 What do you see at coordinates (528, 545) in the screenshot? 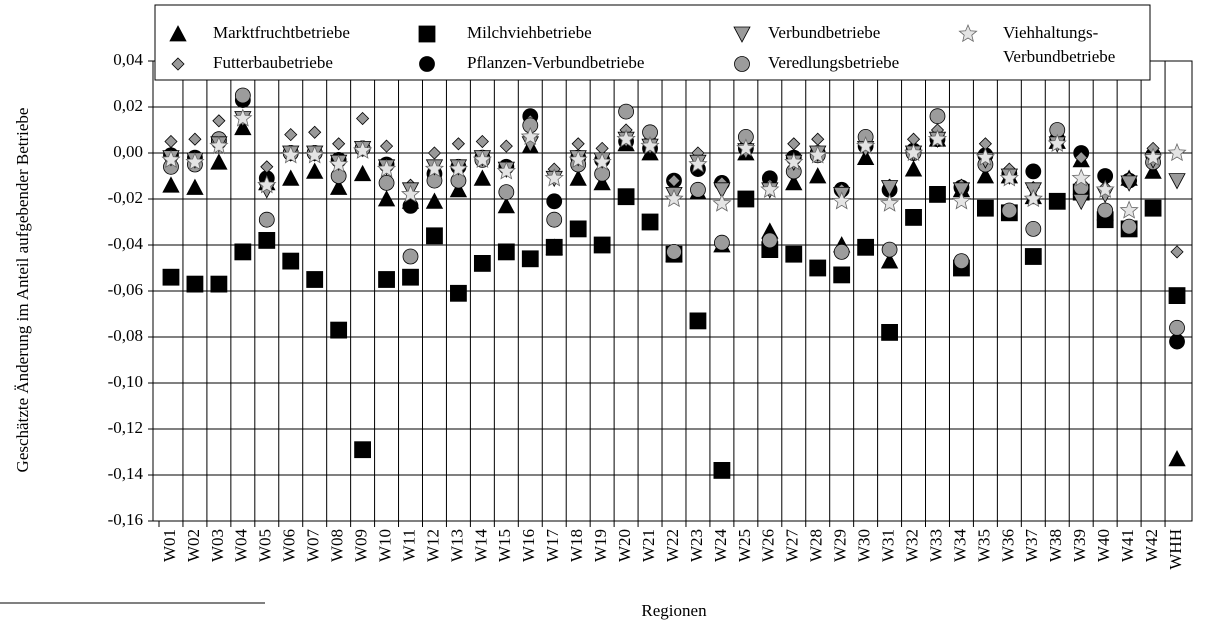
I see `x-tick-label: W16` at bounding box center [528, 545].